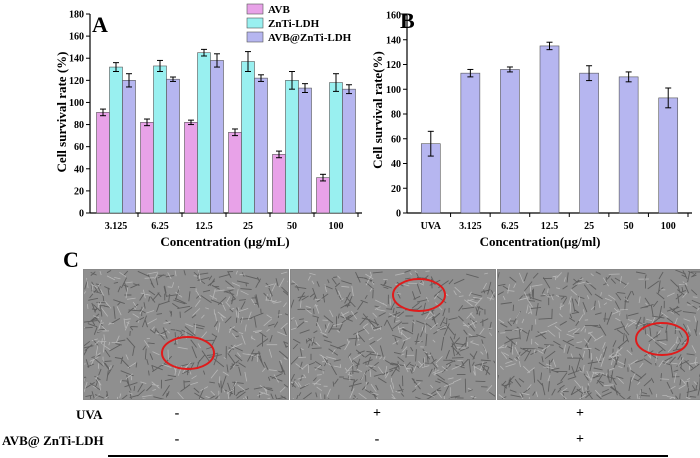 Image resolution: width=700 pixels, height=458 pixels. I want to click on uva-sign-1: -, so click(177, 413).